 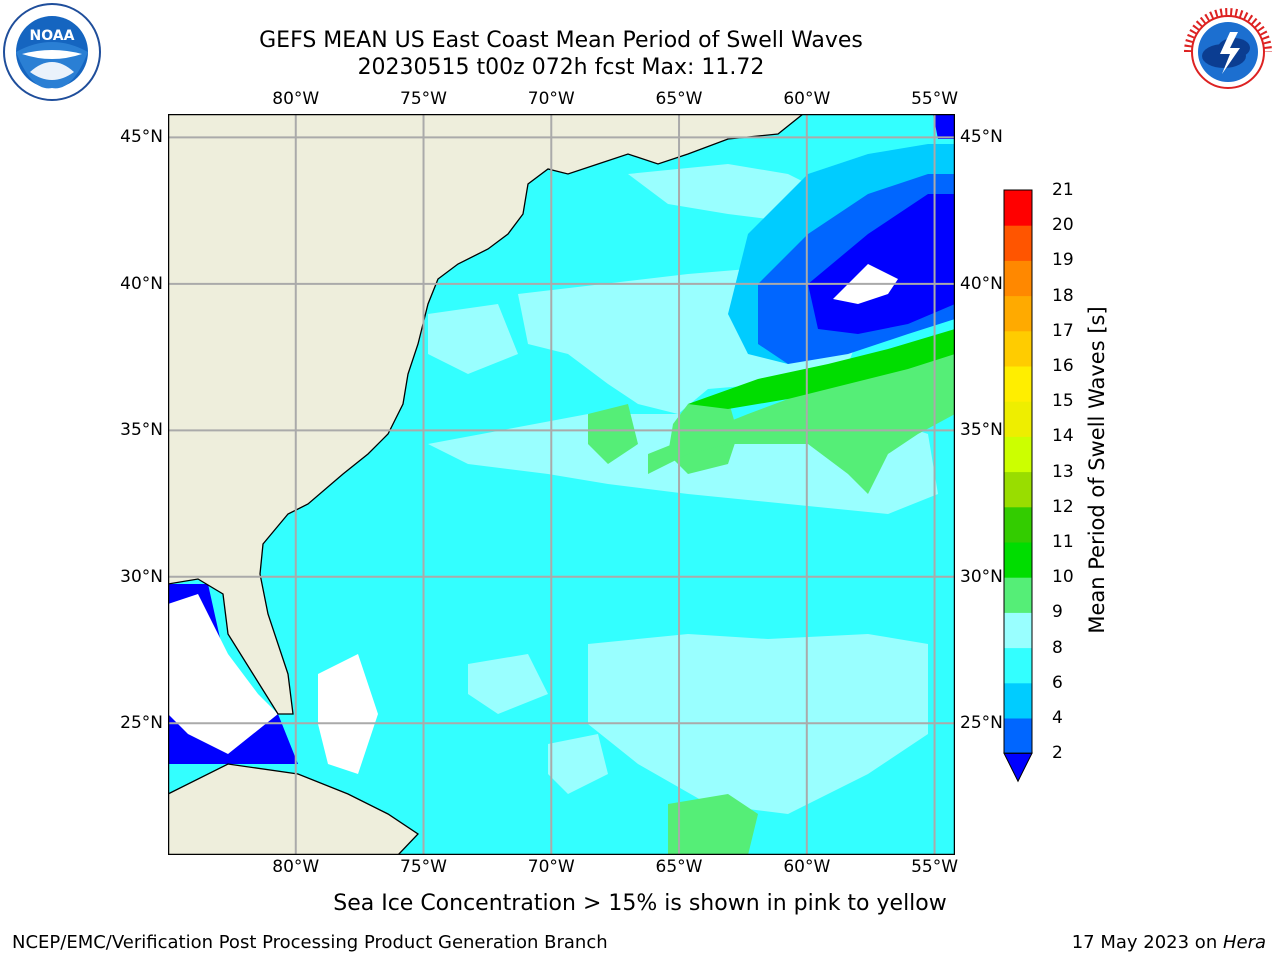 I want to click on colorbar-tick-label: 9, so click(x=1057, y=612).